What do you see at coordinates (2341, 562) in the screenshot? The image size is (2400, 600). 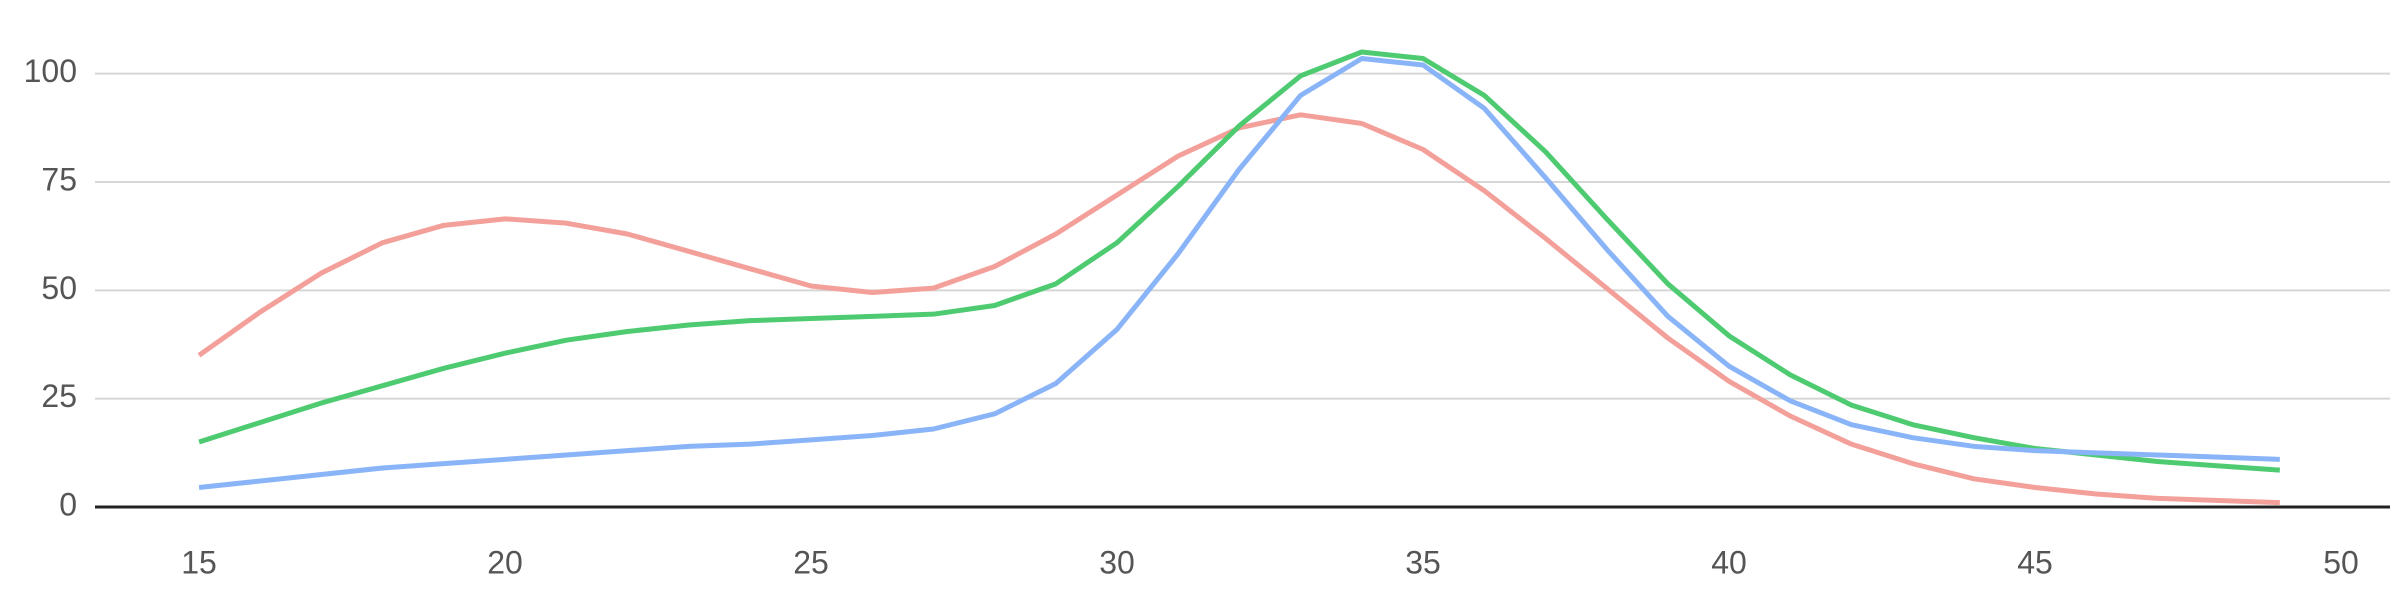 I see `x-tick-label: 50` at bounding box center [2341, 562].